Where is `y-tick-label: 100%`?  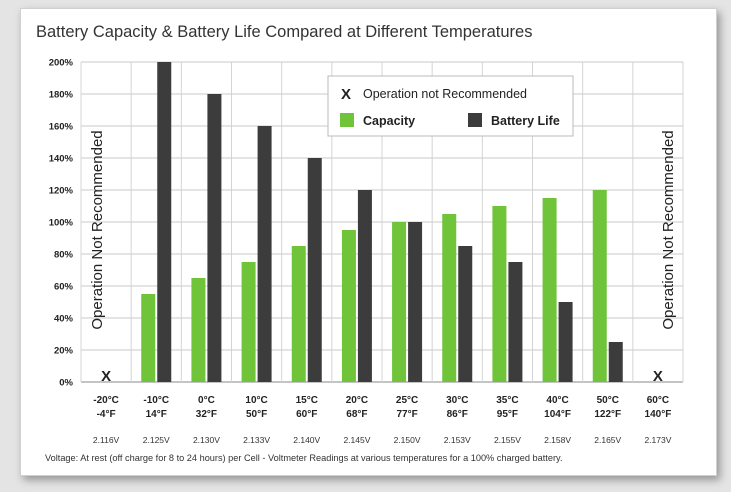
y-tick-label: 100% is located at coordinates (61, 223).